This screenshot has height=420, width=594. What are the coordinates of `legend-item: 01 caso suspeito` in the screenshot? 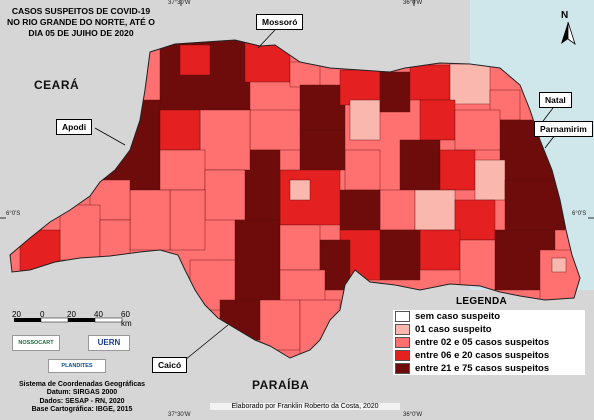 It's located at (489, 329).